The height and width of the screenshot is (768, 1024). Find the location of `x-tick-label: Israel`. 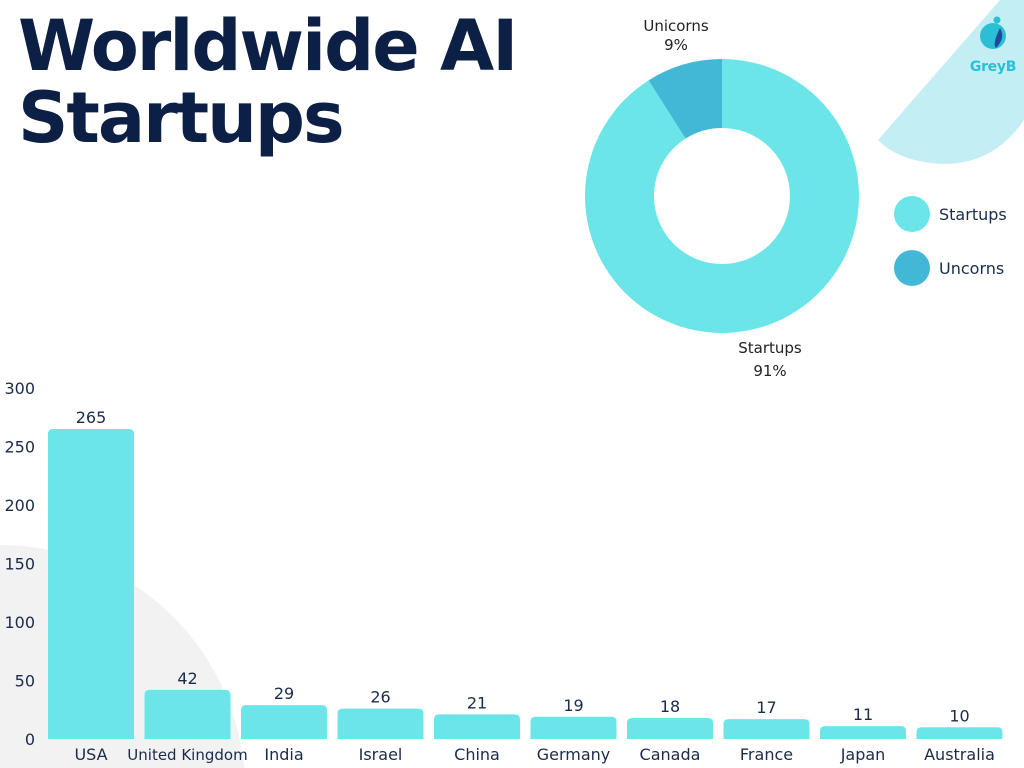

x-tick-label: Israel is located at coordinates (381, 754).